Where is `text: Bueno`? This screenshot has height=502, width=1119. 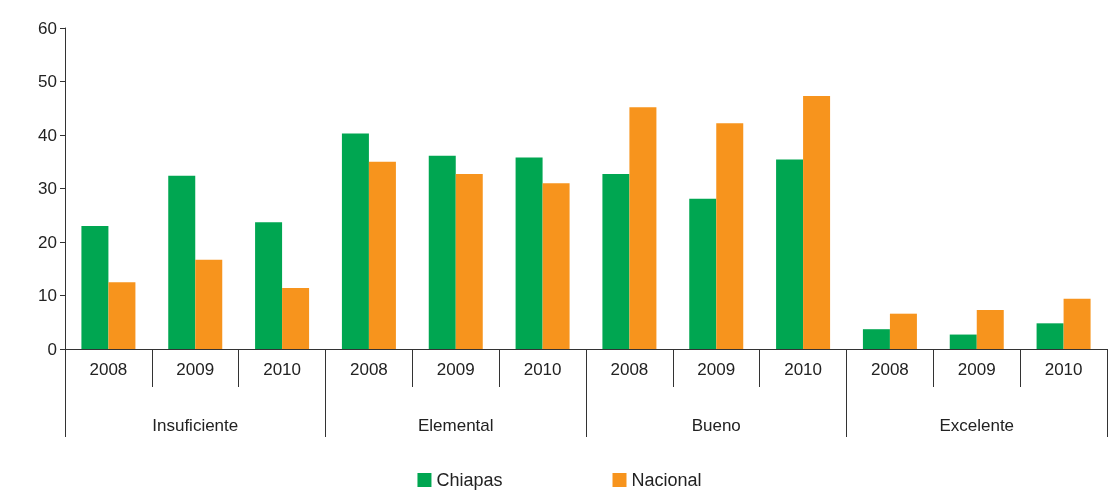 text: Bueno is located at coordinates (716, 425).